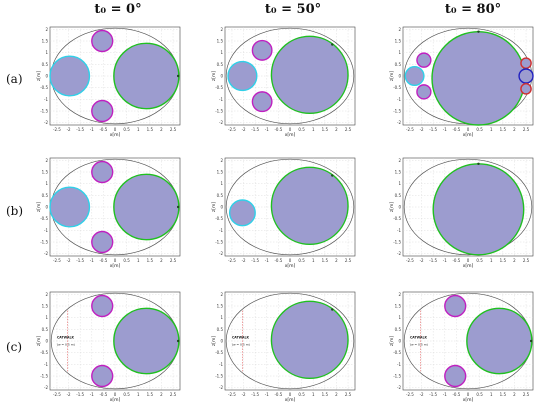 Image resolution: width=550 pixels, height=415 pixels. What do you see at coordinates (526, 63) in the screenshot?
I see `circle-red` at bounding box center [526, 63].